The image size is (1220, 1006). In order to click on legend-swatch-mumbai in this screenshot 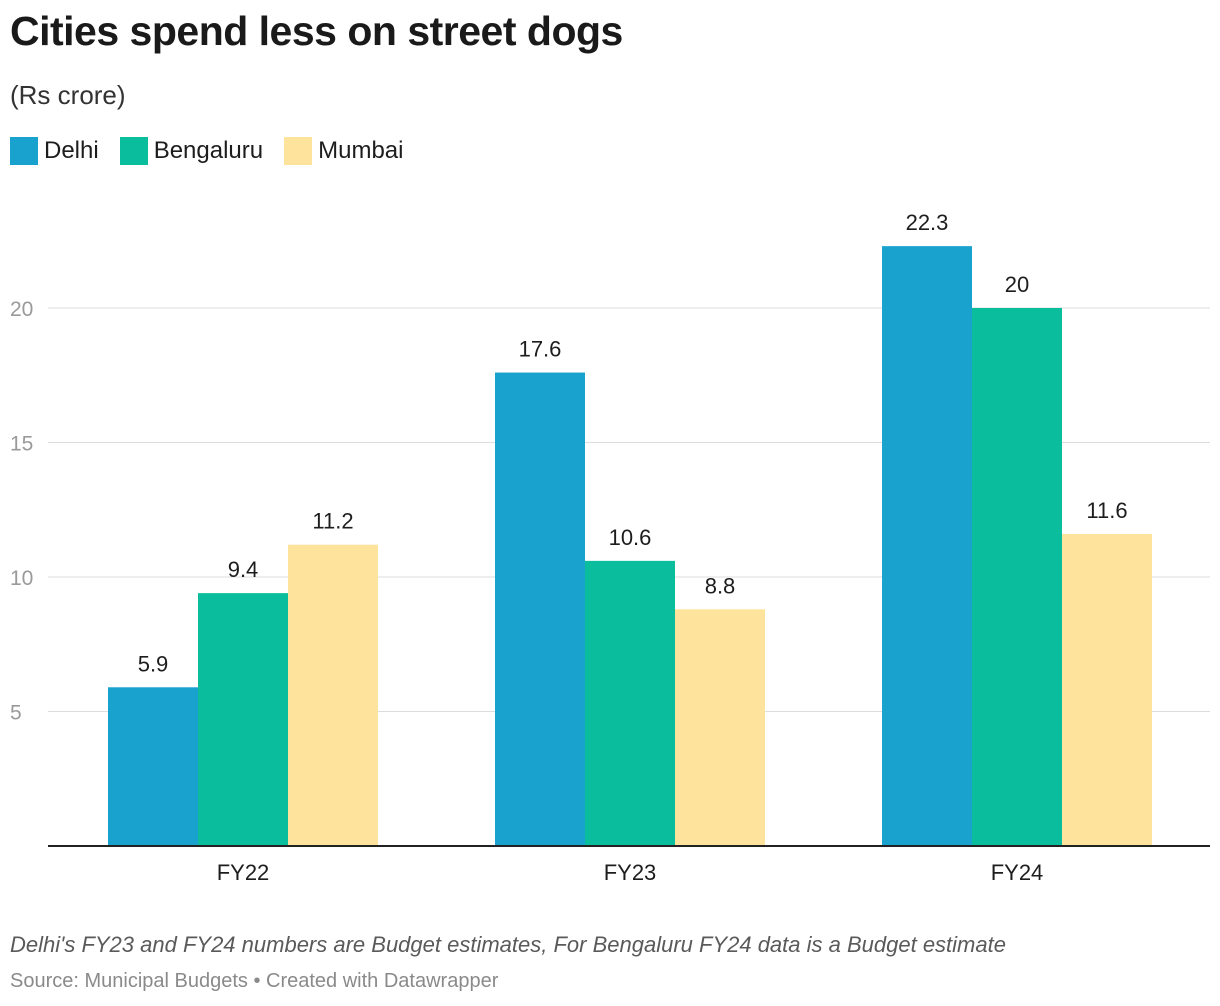, I will do `click(298, 151)`.